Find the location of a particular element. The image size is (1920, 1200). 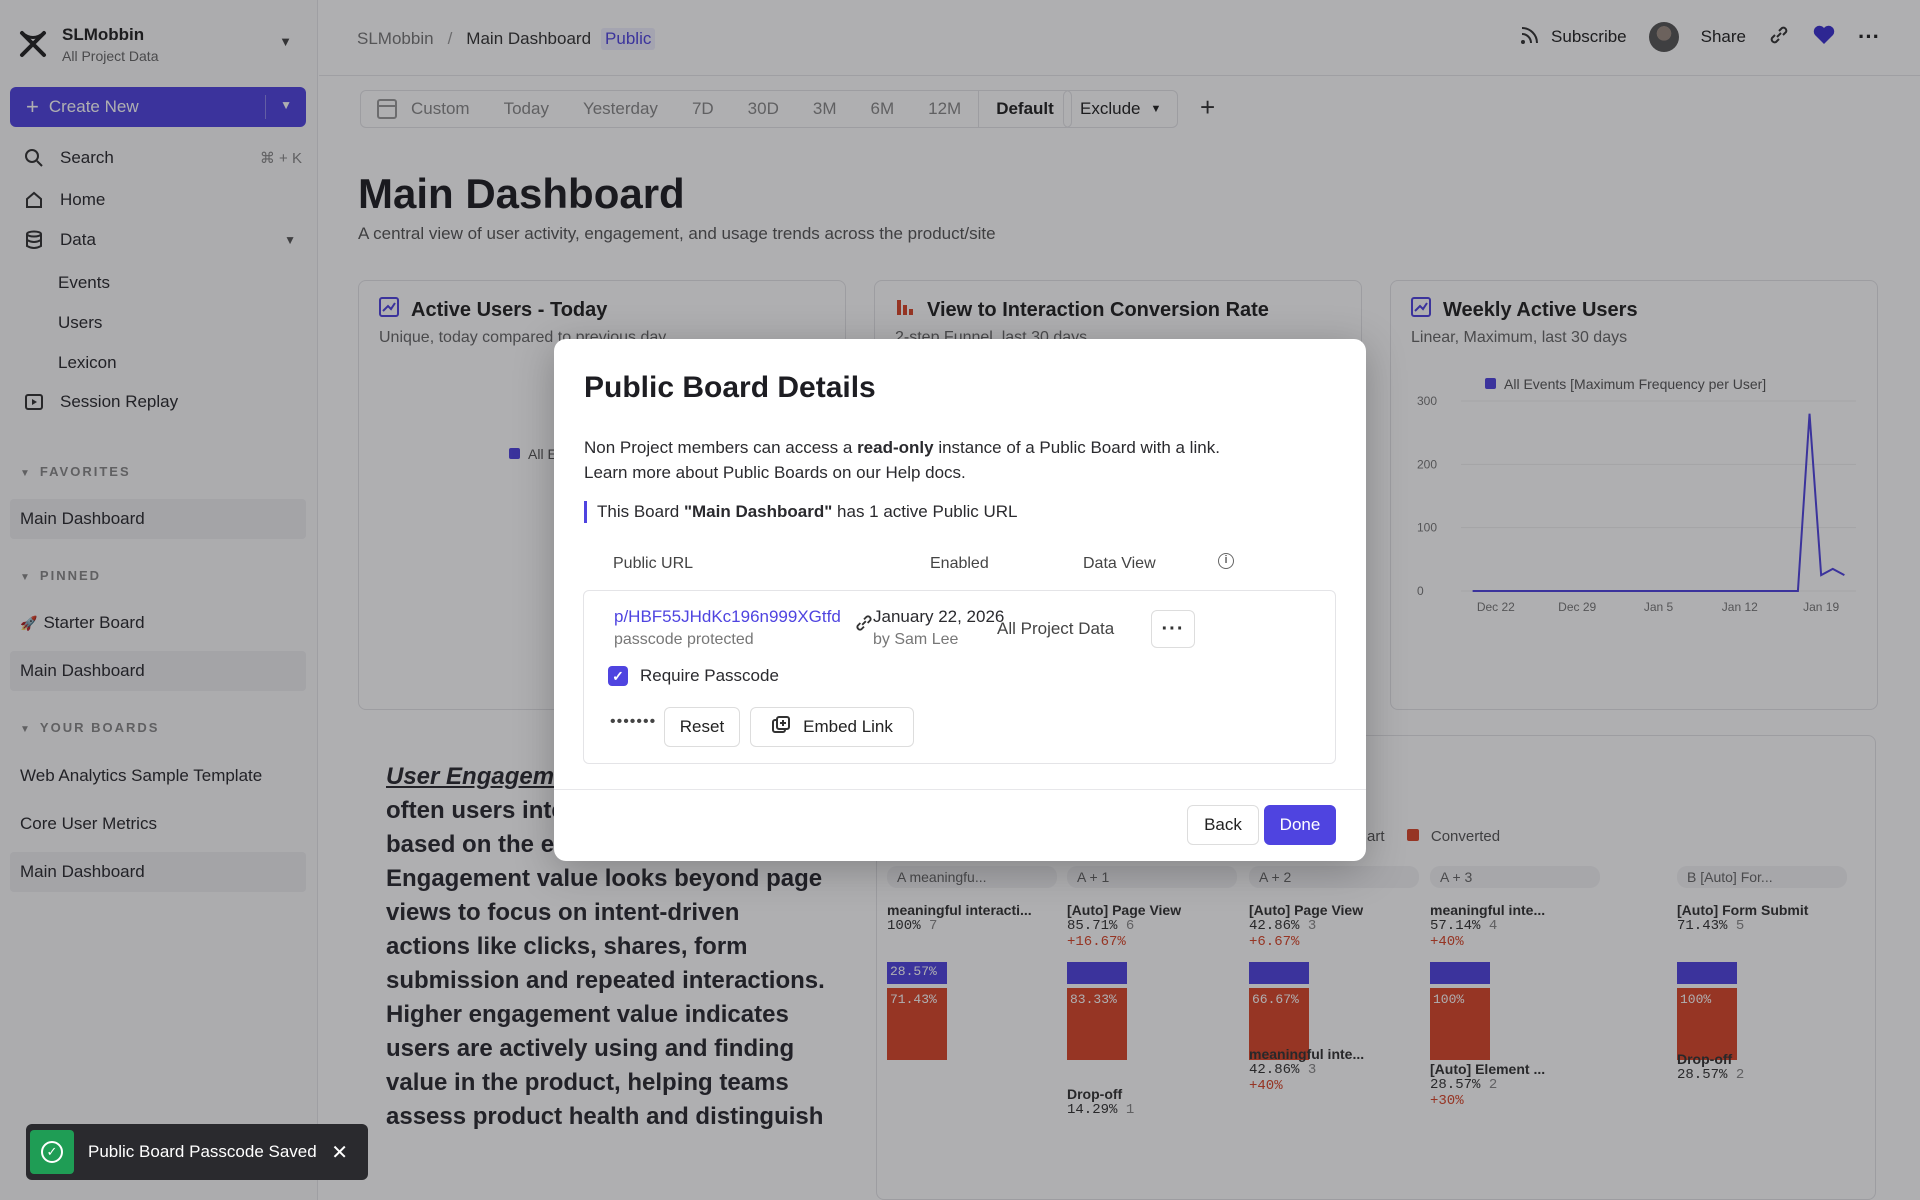

note-post: has 1 active Public URL is located at coordinates (925, 511).